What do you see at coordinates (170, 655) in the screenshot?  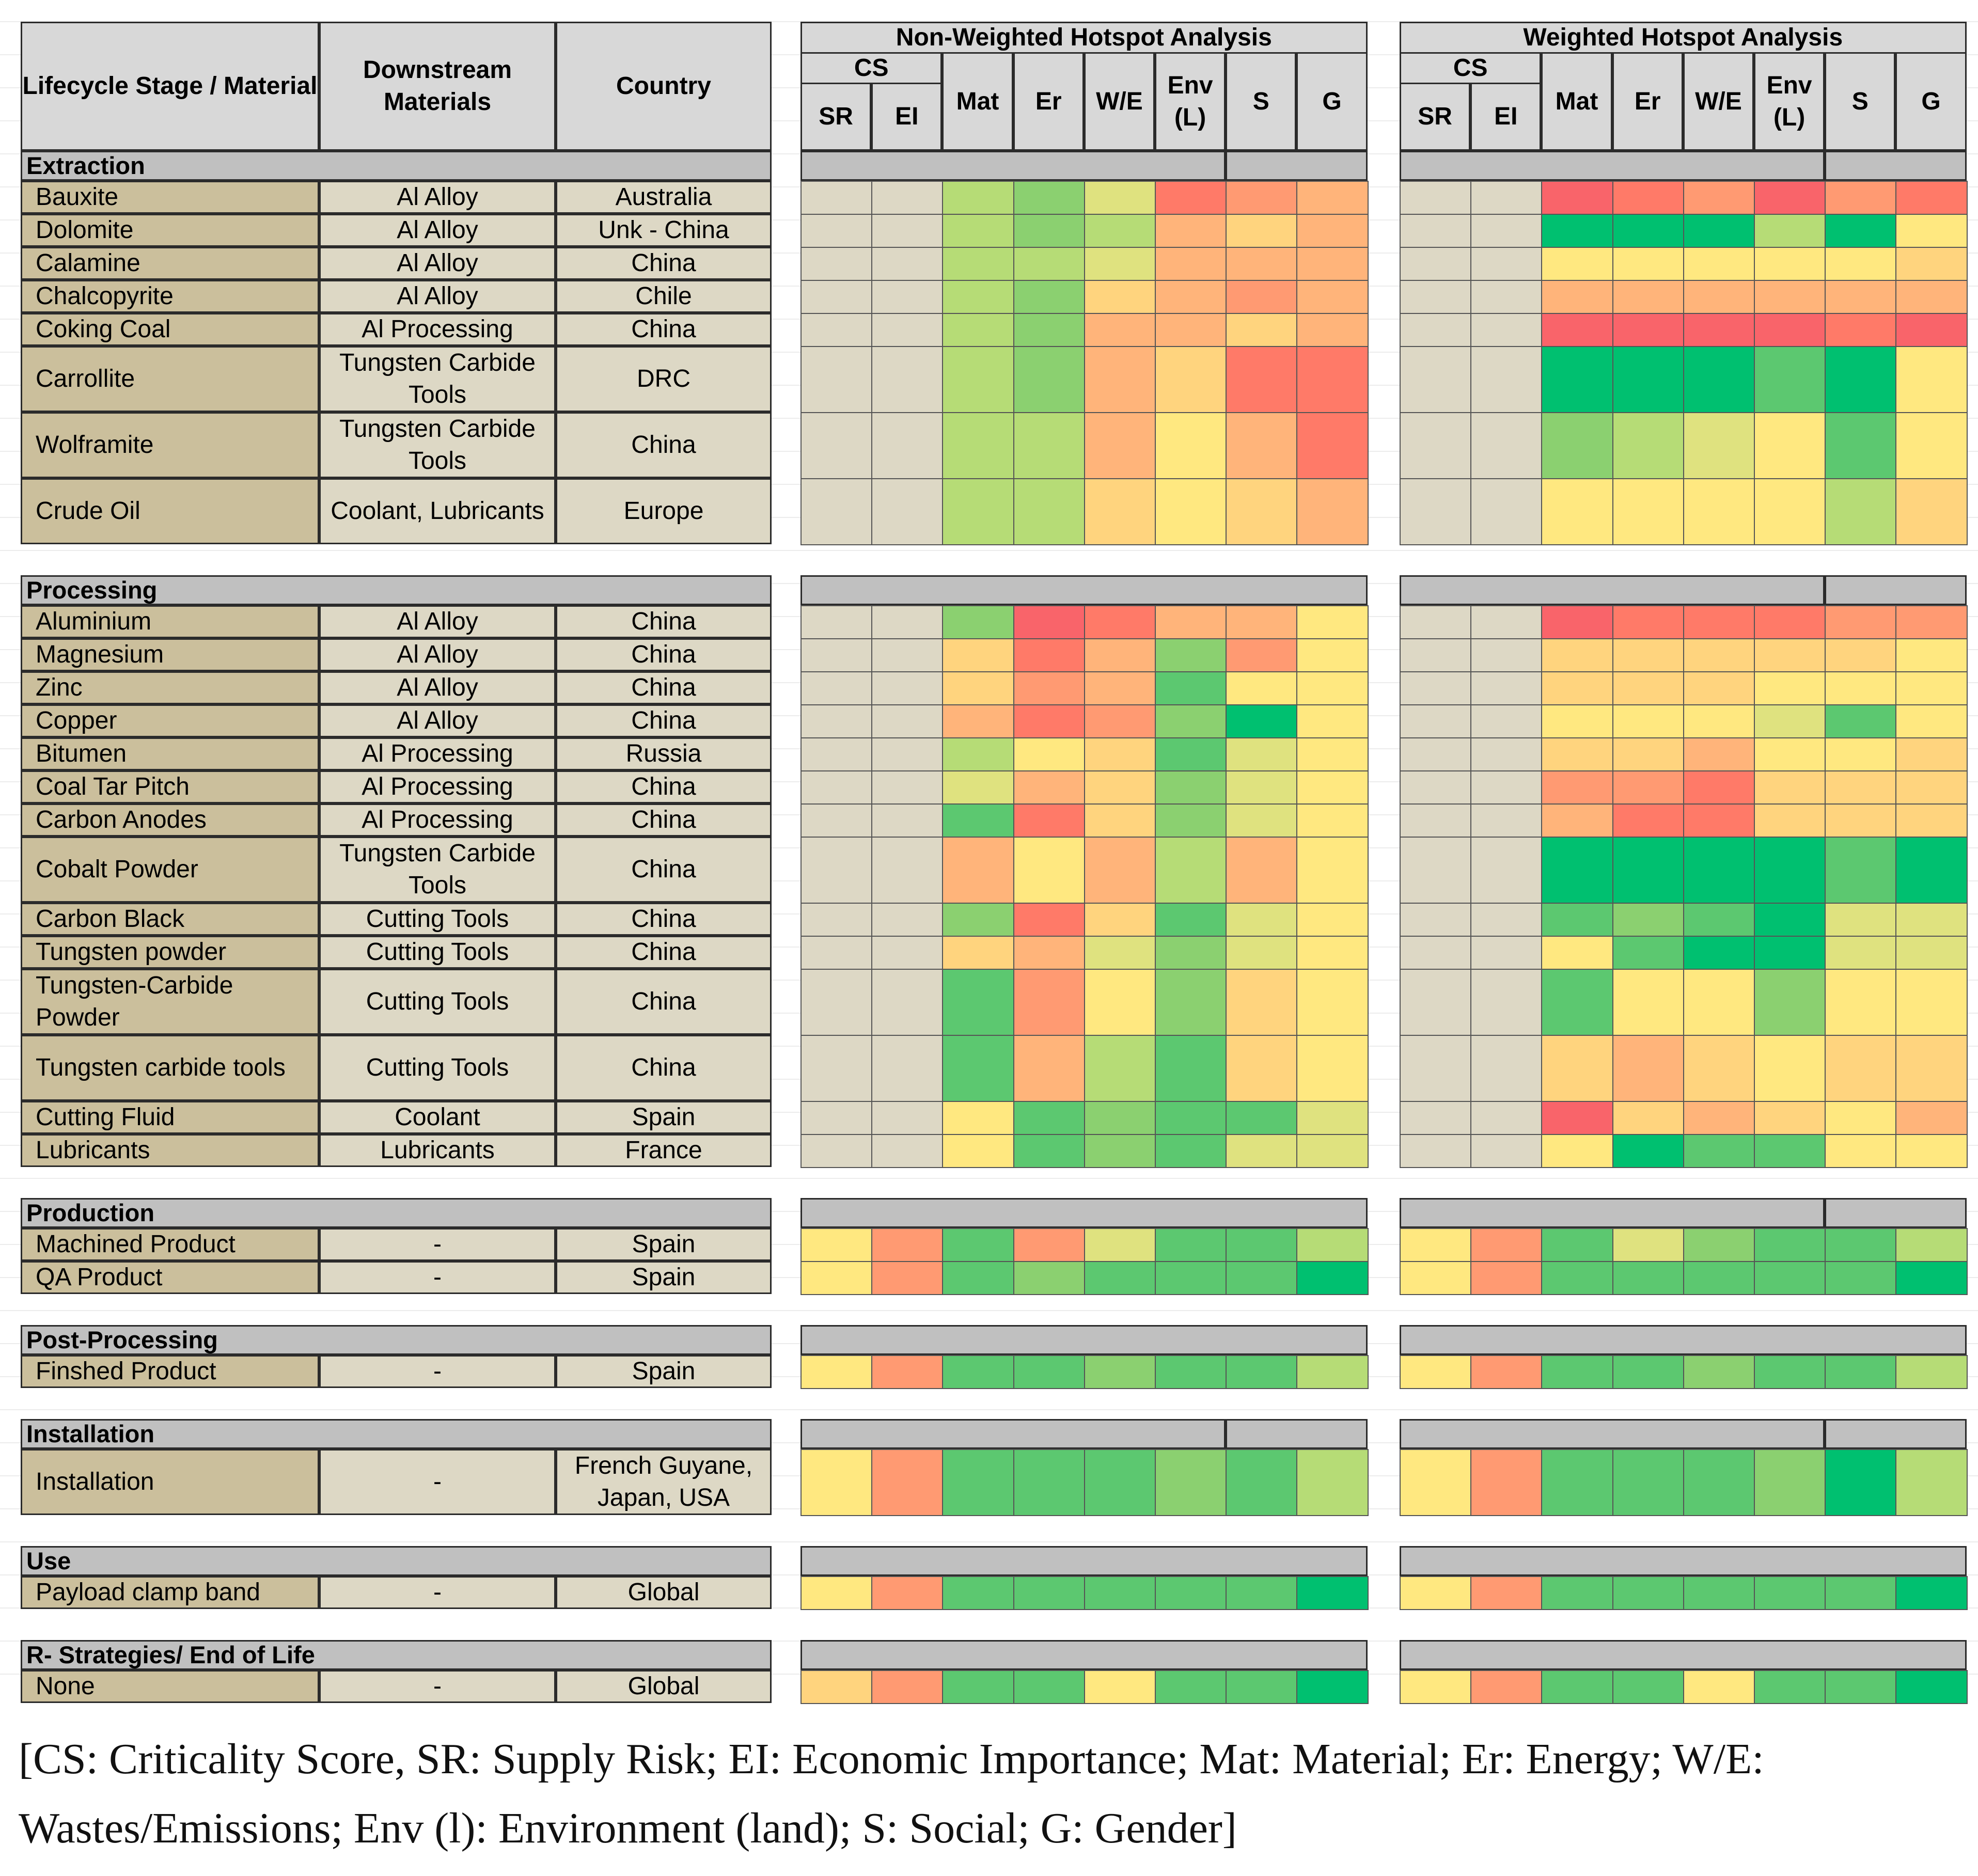 I see `material-cell: Magnesium` at bounding box center [170, 655].